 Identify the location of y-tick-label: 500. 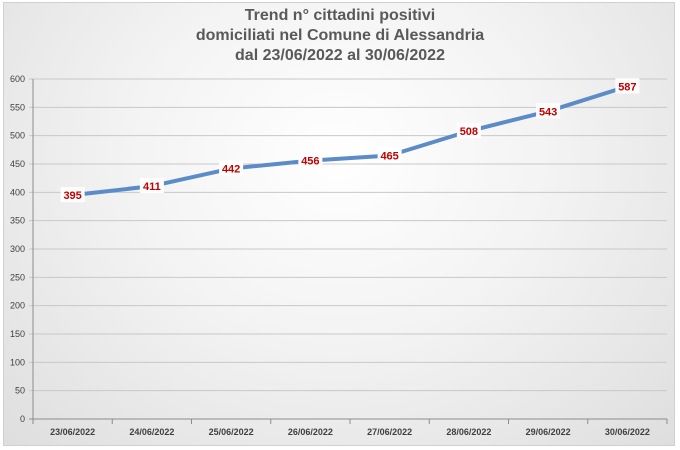
(17, 136).